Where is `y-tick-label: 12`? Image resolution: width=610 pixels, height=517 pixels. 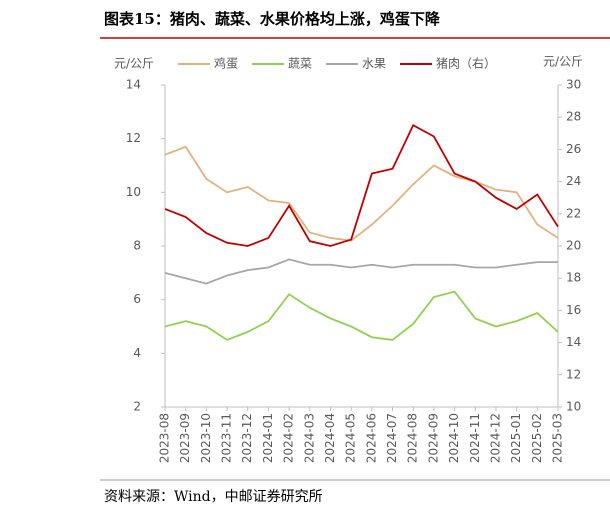
y-tick-label: 12 is located at coordinates (133, 138).